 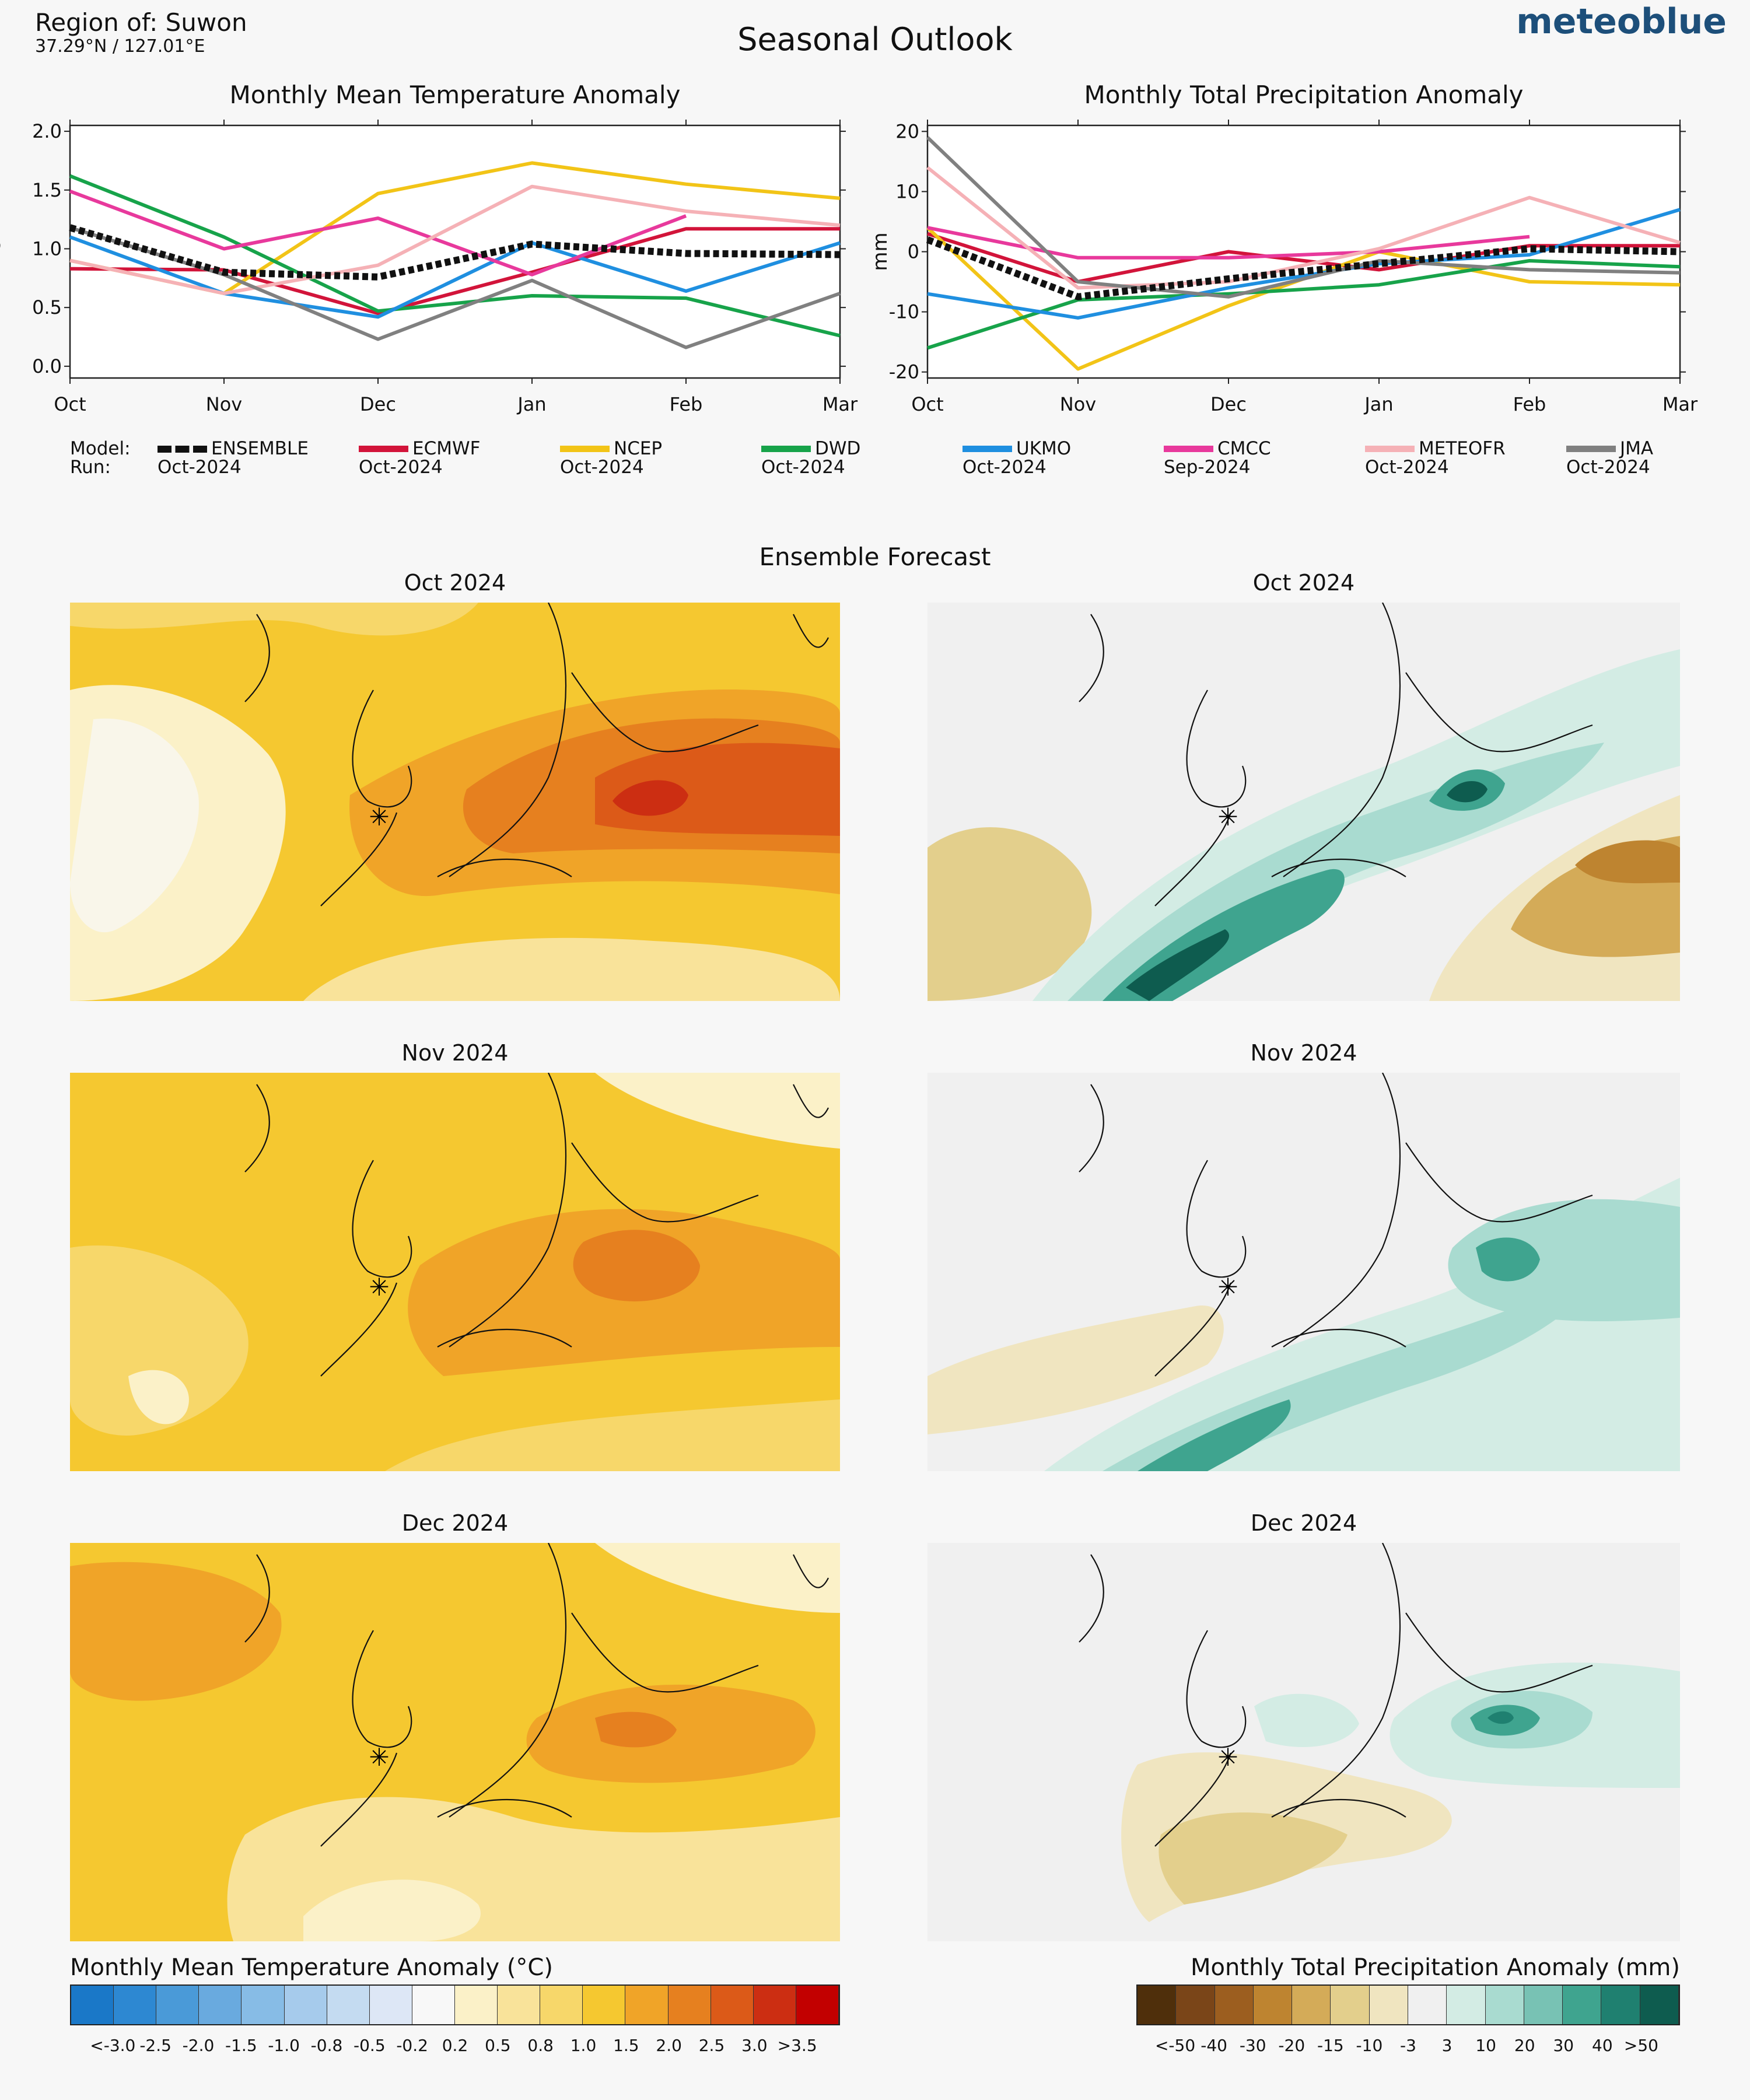 What do you see at coordinates (626, 2045) in the screenshot?
I see `colorbar-label: 1.5` at bounding box center [626, 2045].